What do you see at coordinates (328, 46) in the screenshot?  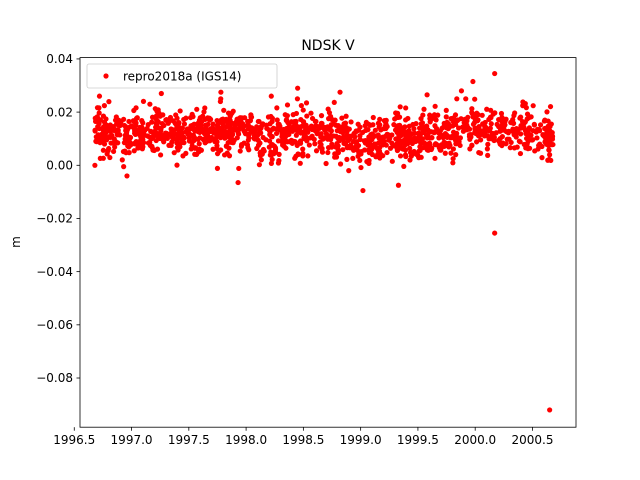 I see `chart-title: NDSK V` at bounding box center [328, 46].